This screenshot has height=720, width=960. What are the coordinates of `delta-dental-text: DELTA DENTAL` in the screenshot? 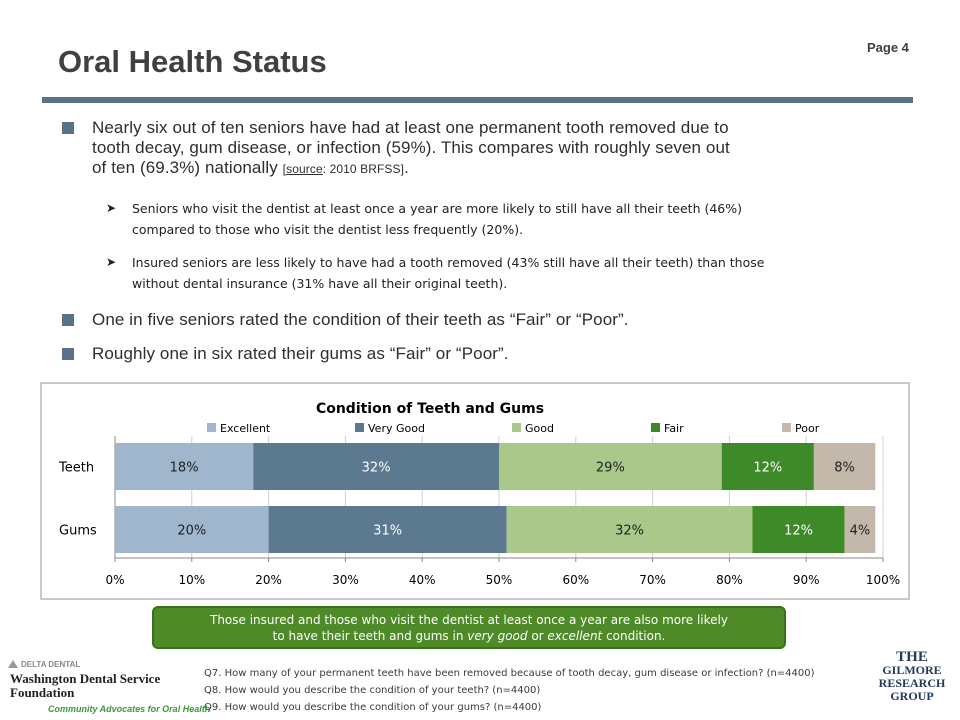 It's located at (51, 664).